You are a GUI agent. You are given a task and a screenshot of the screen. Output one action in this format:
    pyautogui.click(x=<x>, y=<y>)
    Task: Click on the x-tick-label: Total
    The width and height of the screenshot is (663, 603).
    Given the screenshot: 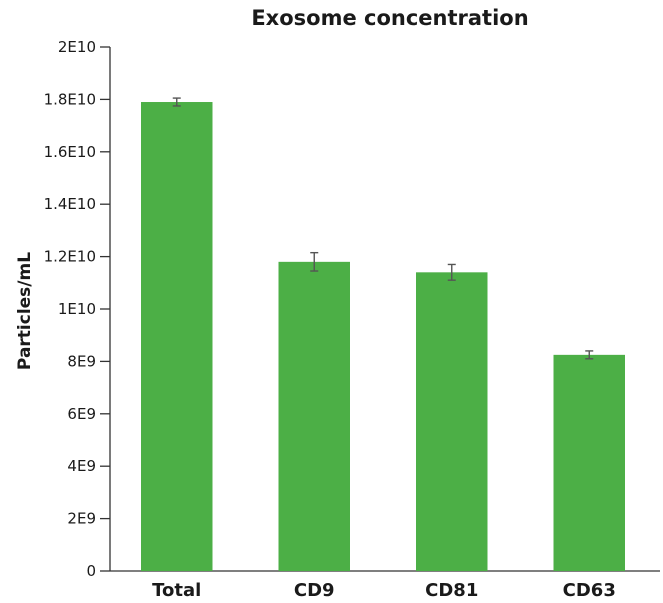 What is the action you would take?
    pyautogui.click(x=176, y=590)
    